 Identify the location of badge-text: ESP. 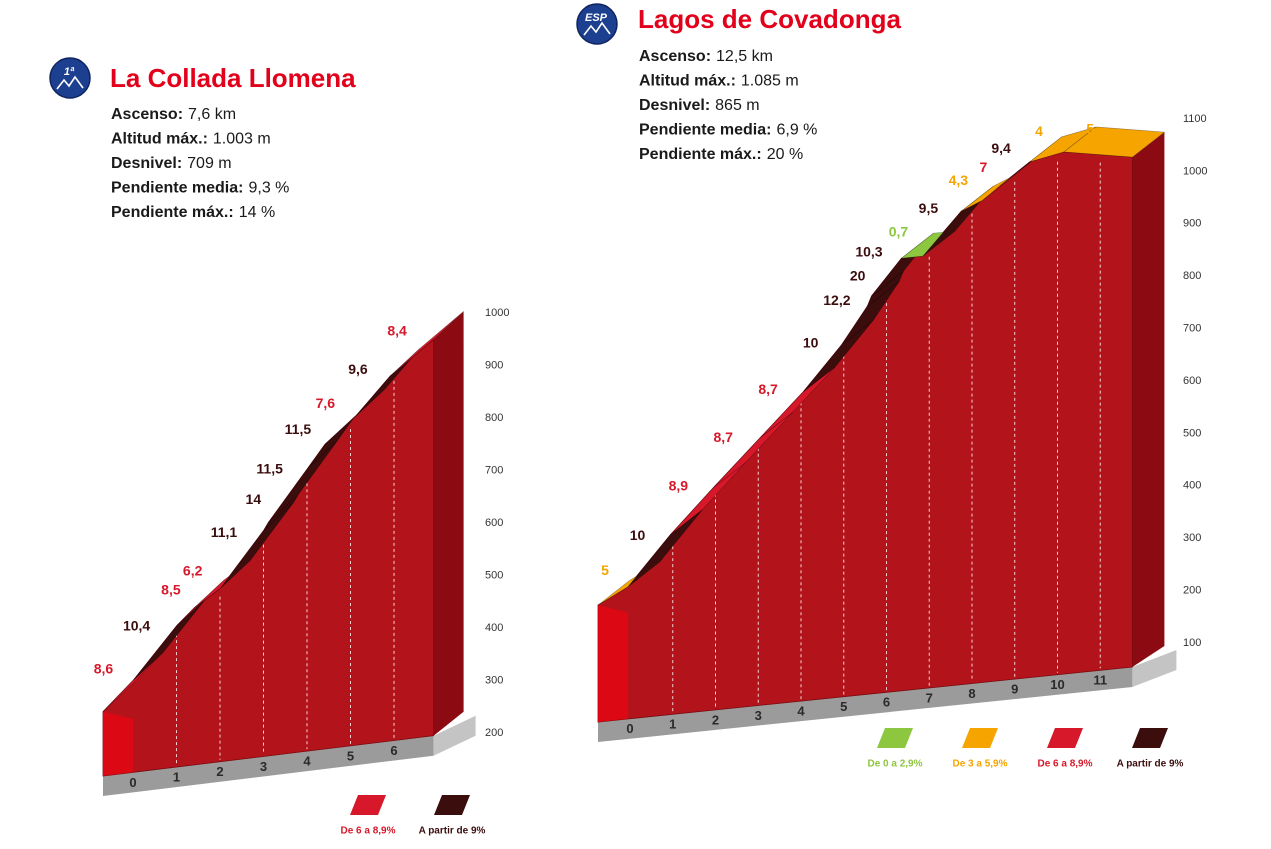
(596, 18).